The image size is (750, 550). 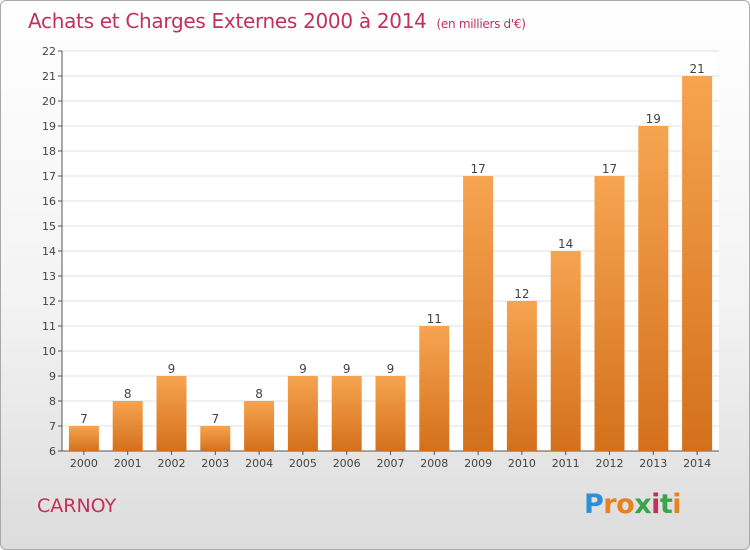 What do you see at coordinates (49, 301) in the screenshot?
I see `y-tick-label: 12` at bounding box center [49, 301].